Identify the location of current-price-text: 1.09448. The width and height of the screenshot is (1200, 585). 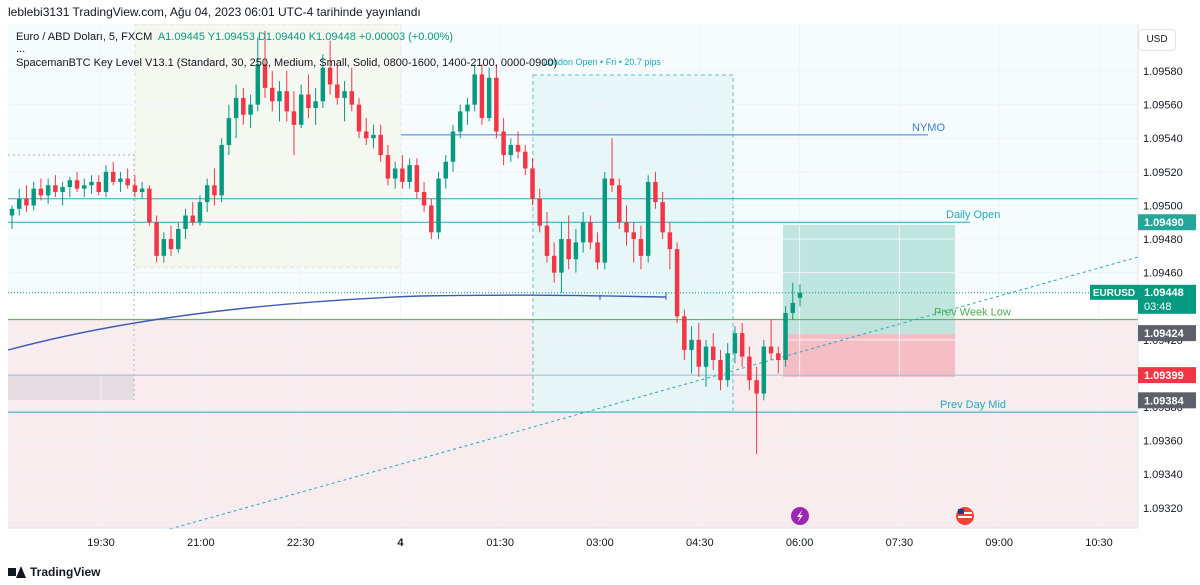
(1164, 293).